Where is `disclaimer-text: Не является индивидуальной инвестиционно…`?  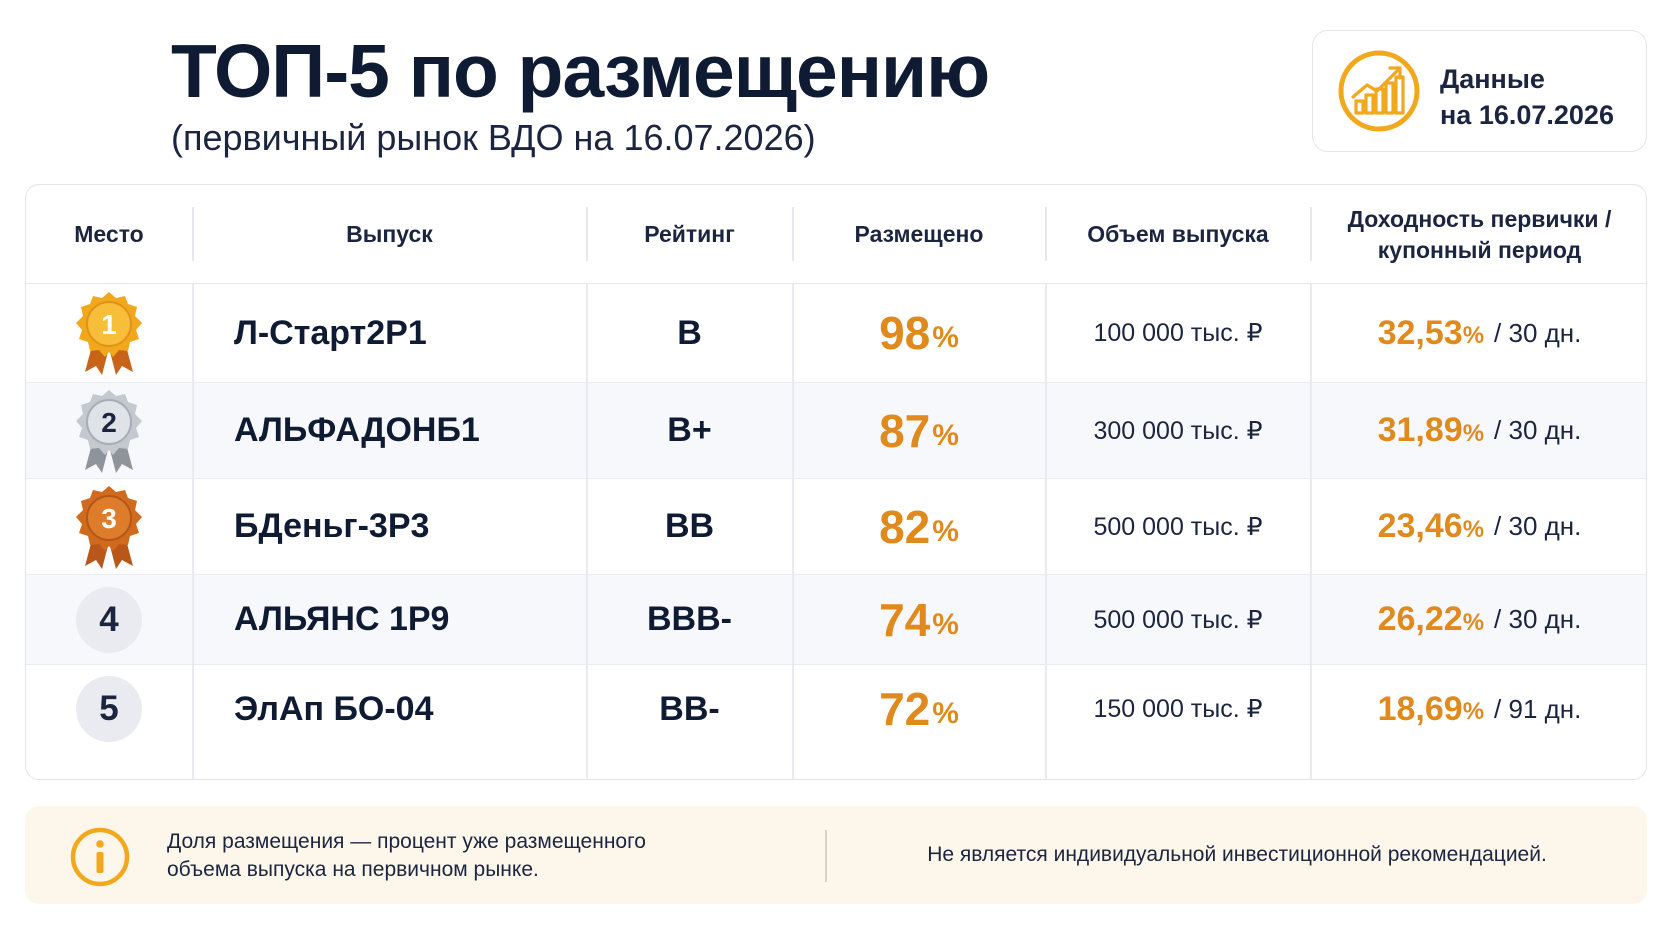 disclaimer-text: Не является индивидуальной инвестиционно… is located at coordinates (1237, 854).